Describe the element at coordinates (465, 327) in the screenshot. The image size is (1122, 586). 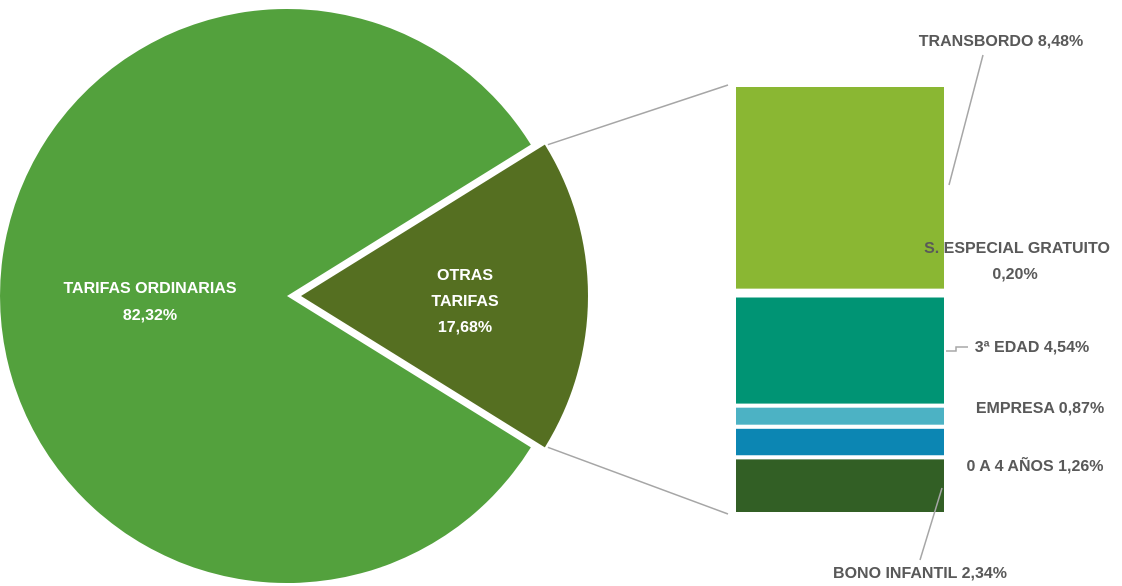
I see `pie-value-otras-tarifas: 17,68%` at that location.